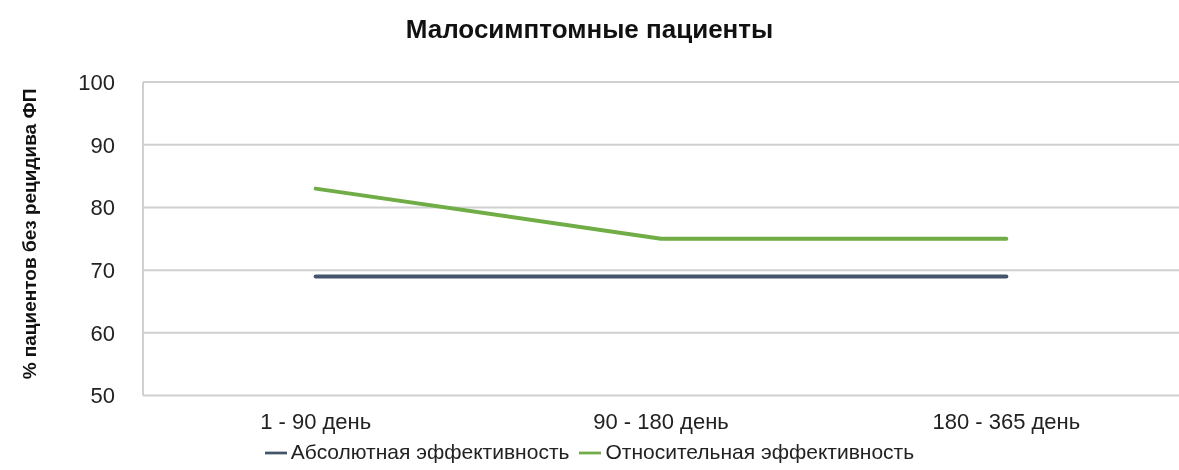  What do you see at coordinates (661, 422) in the screenshot?
I see `x-tick-label: 90 - 180 день` at bounding box center [661, 422].